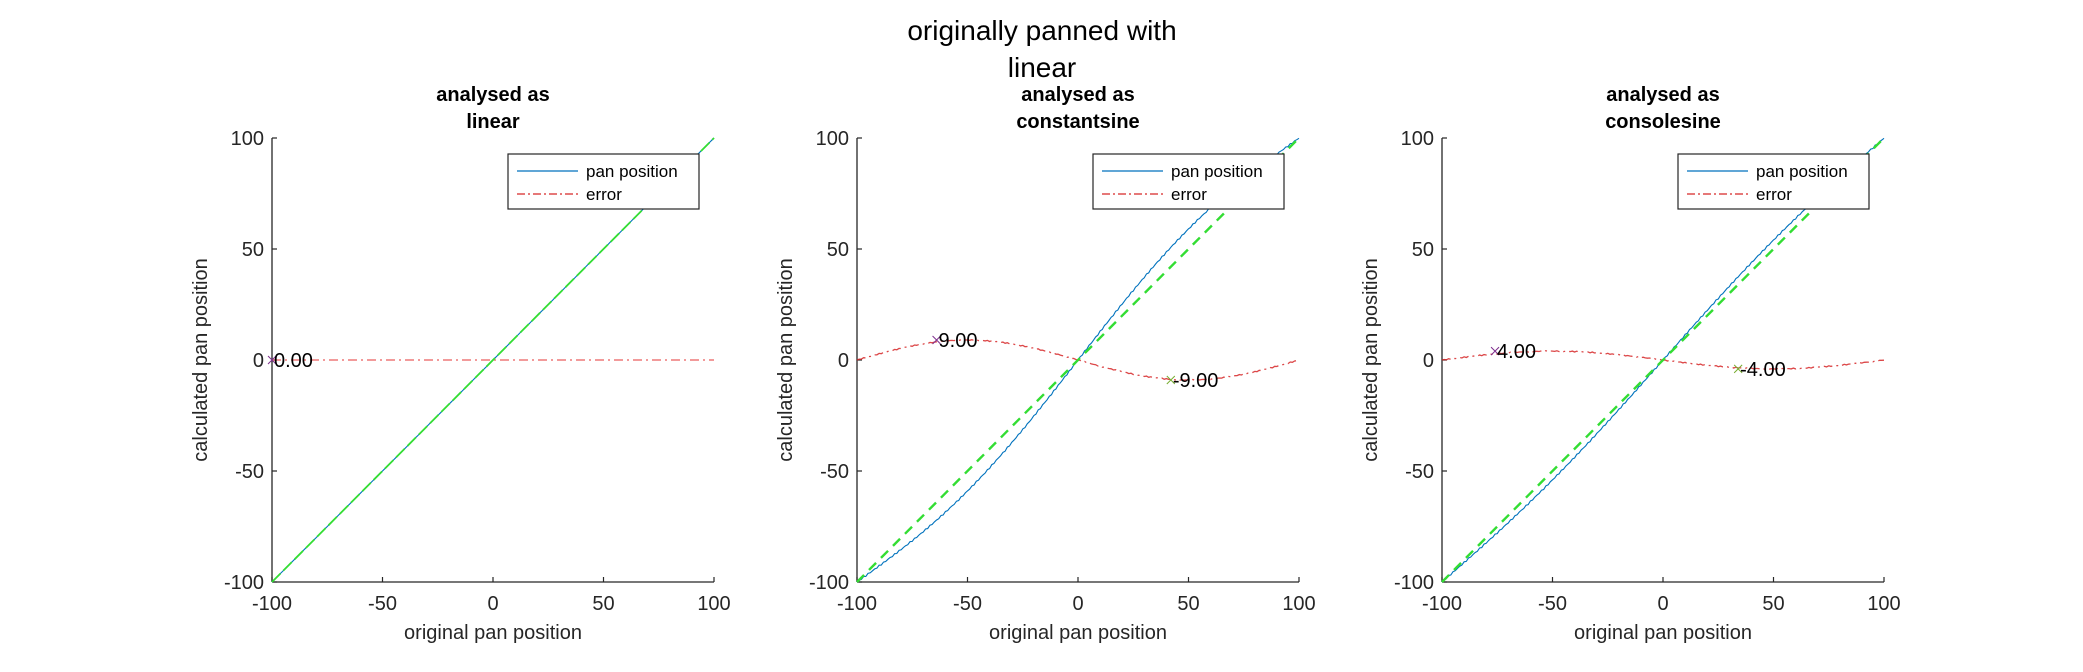  I want to click on suptitle-line-1: originally panned with, so click(1041, 30).